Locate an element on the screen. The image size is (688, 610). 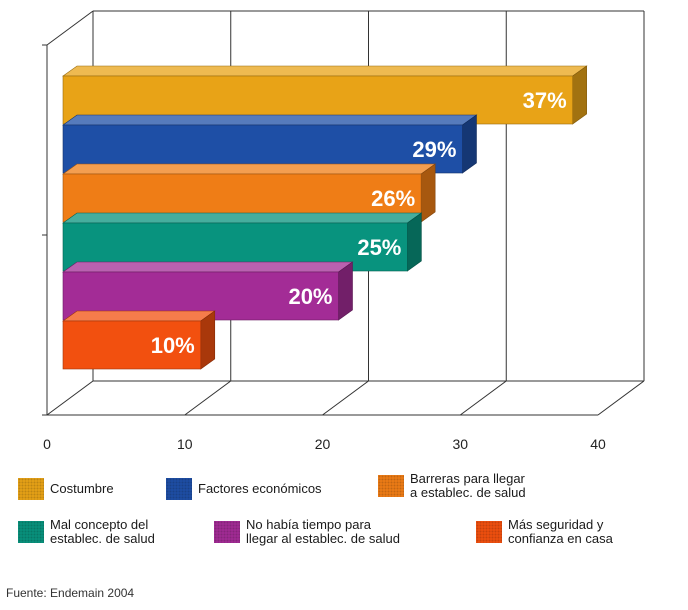
legend-item-factores-economicos: Factores económicos is located at coordinates (244, 489).